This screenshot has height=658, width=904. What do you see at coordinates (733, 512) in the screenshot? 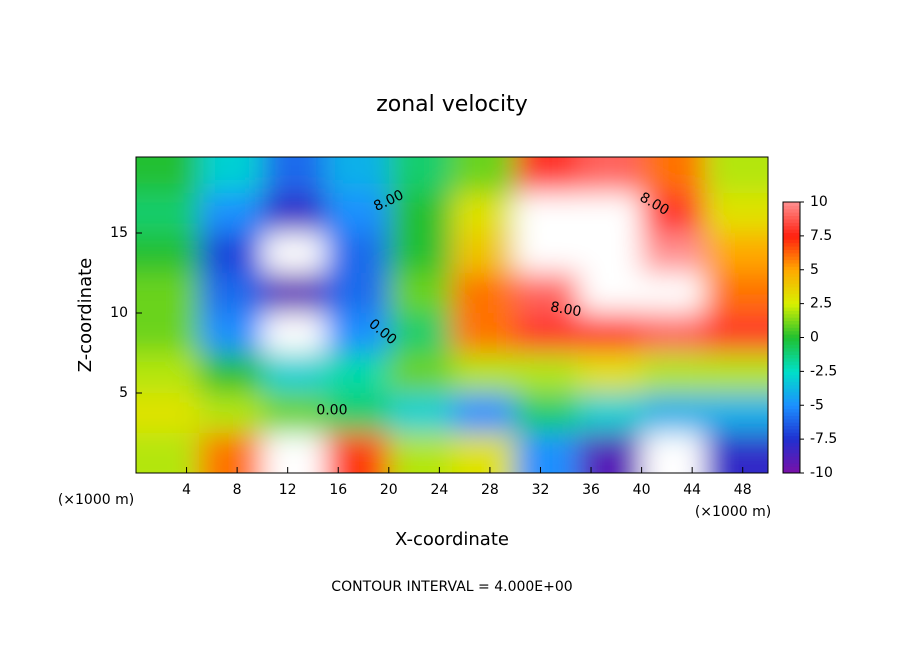
I see `x-unit: (×1000 m)` at bounding box center [733, 512].